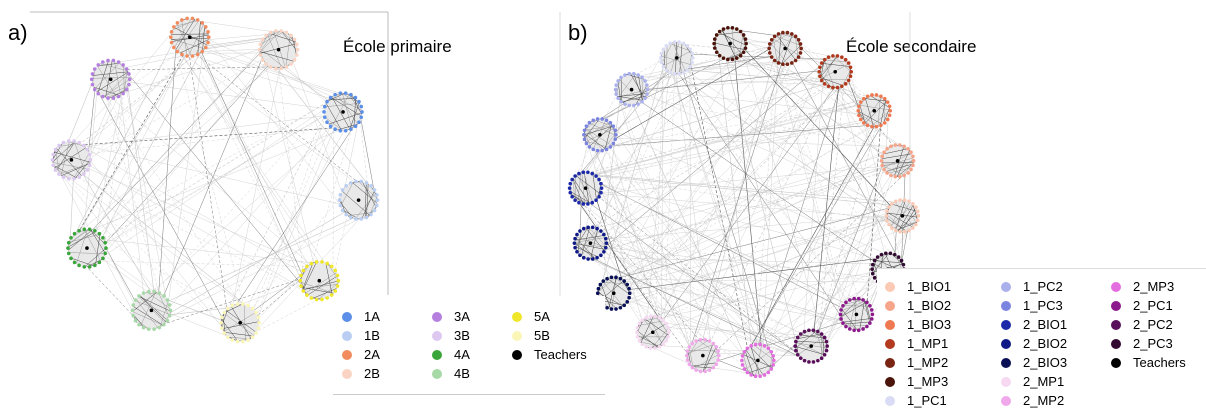 The height and width of the screenshot is (414, 1206). I want to click on legend-item: 2_PC1, so click(1142, 305).